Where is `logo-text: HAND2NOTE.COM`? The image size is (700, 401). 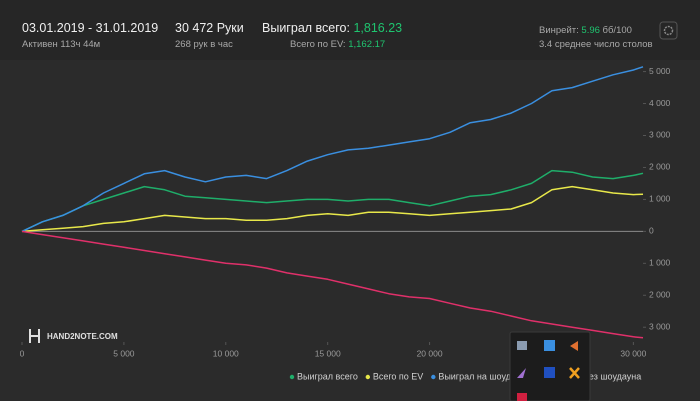
logo-text: HAND2NOTE.COM is located at coordinates (82, 336).